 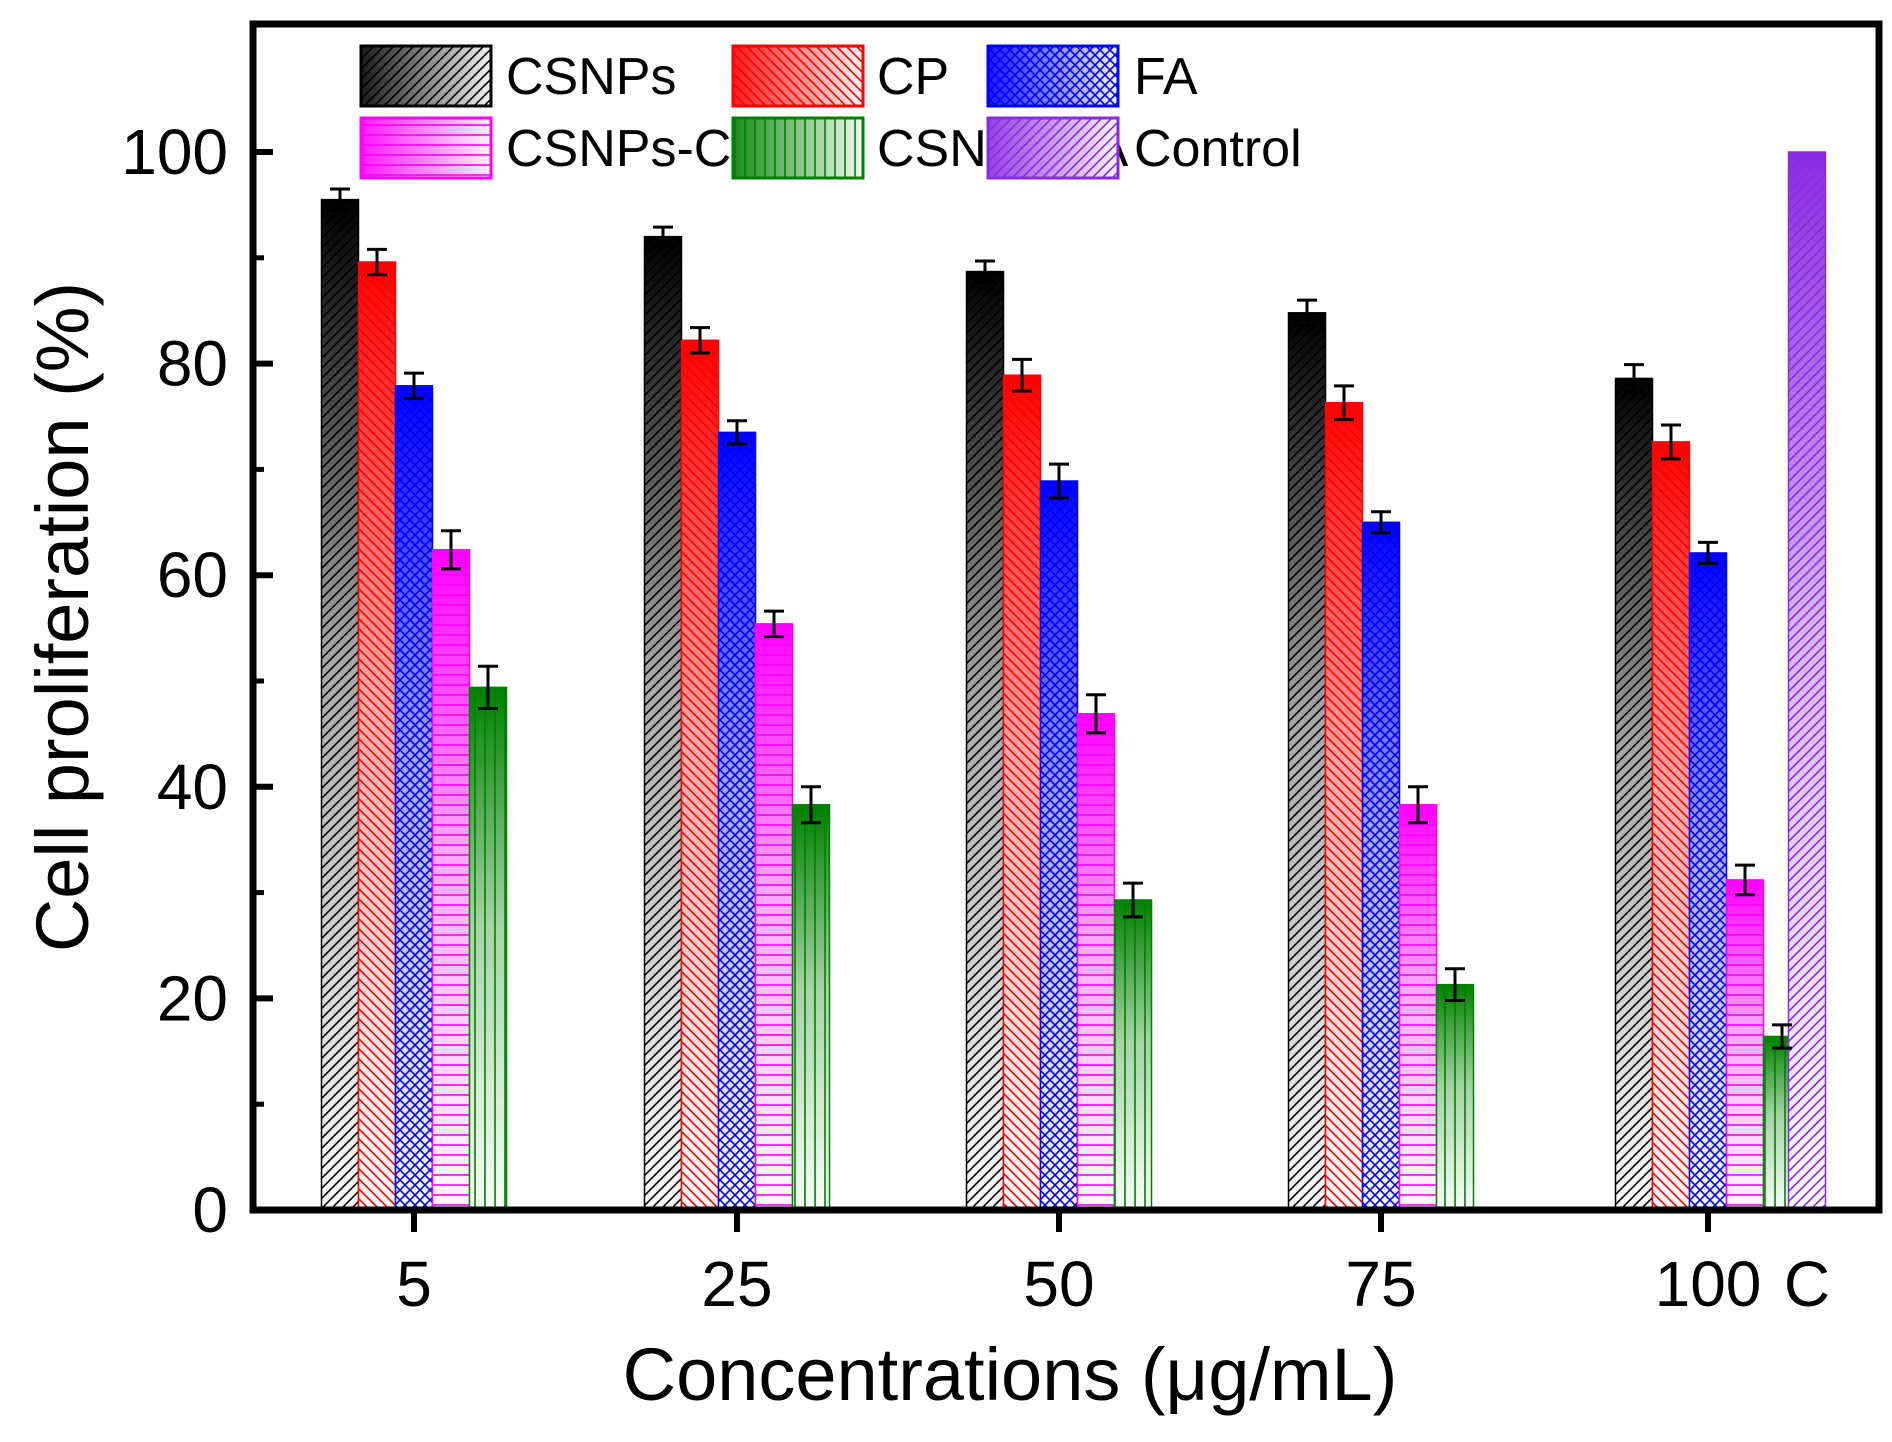 What do you see at coordinates (913, 77) in the screenshot?
I see `legend-label-cp: CP` at bounding box center [913, 77].